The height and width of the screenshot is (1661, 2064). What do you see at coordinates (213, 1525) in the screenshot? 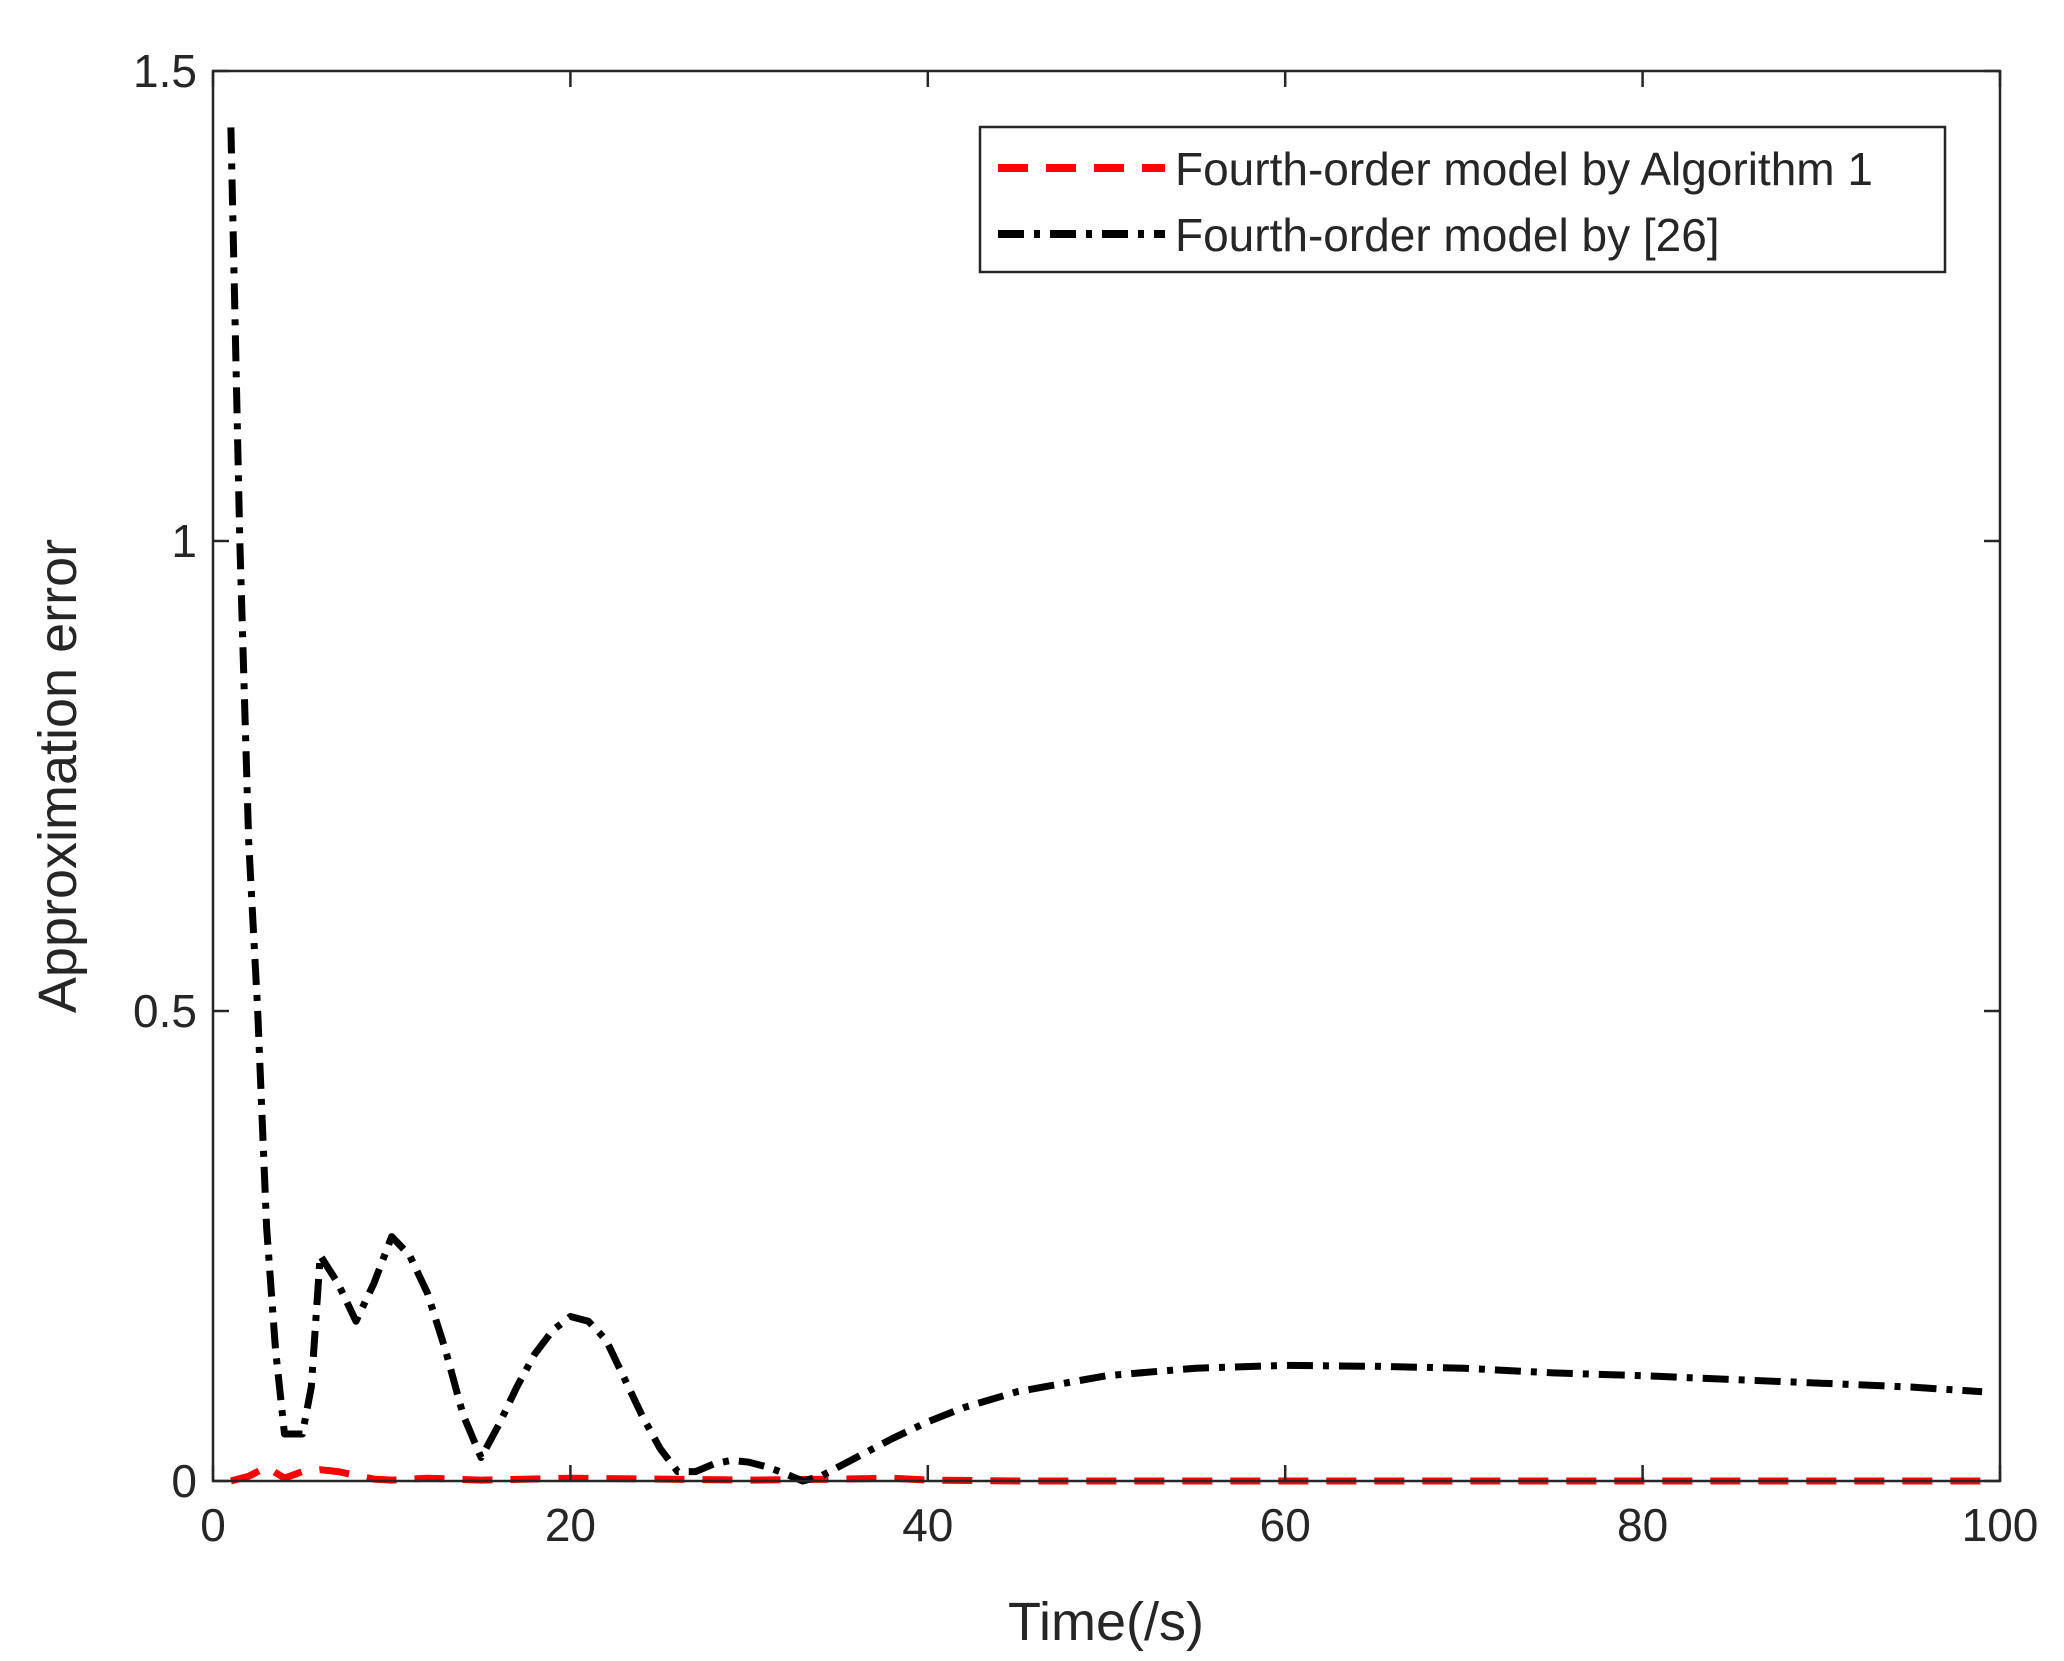
I see `x-tick-label: 0` at bounding box center [213, 1525].